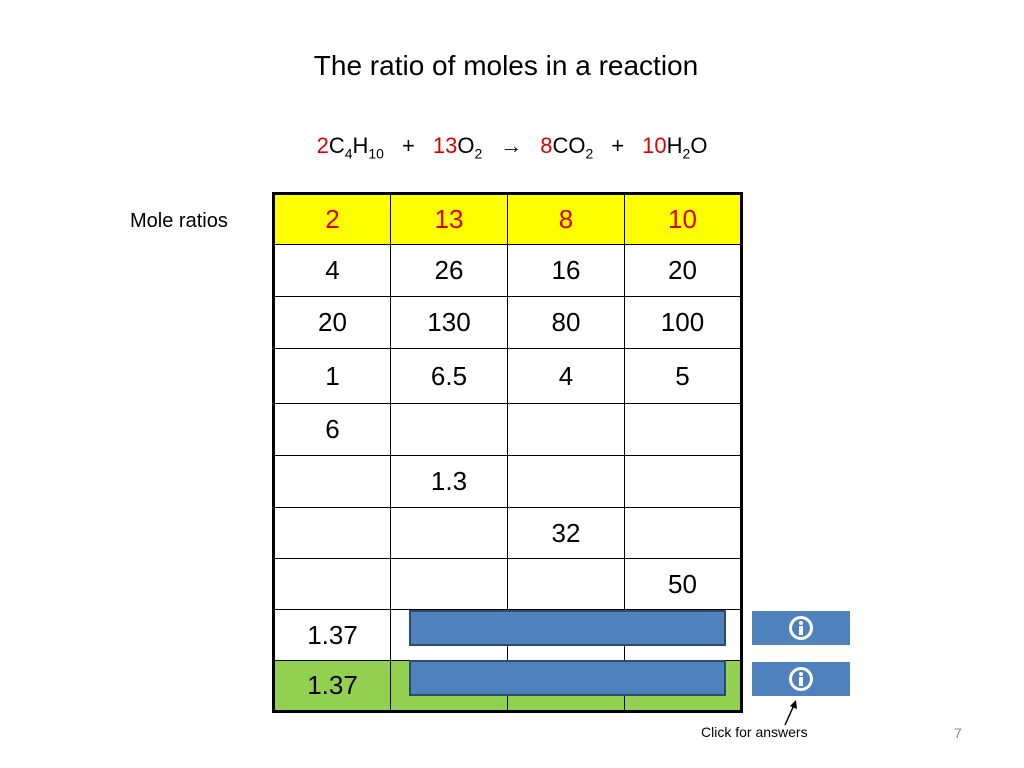 This screenshot has width=1024, height=768. Describe the element at coordinates (683, 584) in the screenshot. I see `table-cell: 50` at that location.